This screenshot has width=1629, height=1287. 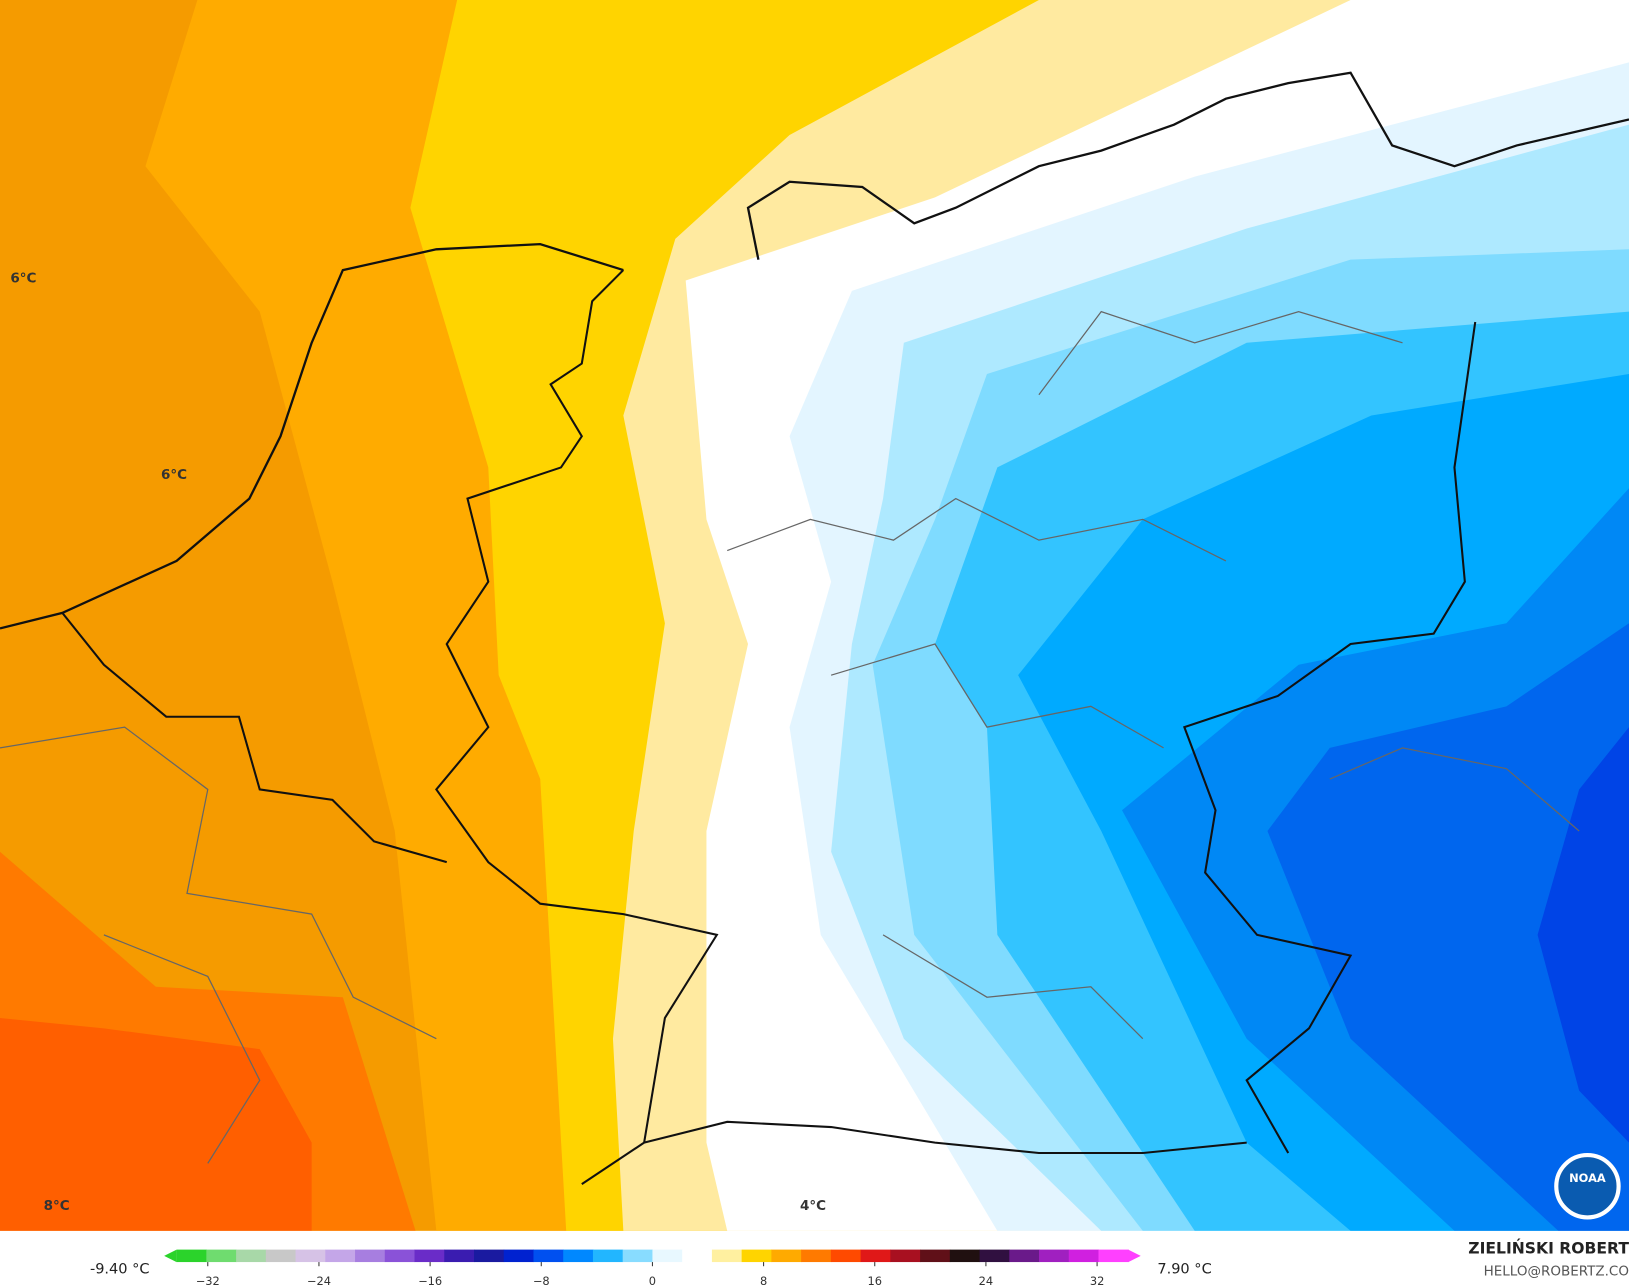 I want to click on colorbar-tick-label: −24, so click(x=319, y=1280).